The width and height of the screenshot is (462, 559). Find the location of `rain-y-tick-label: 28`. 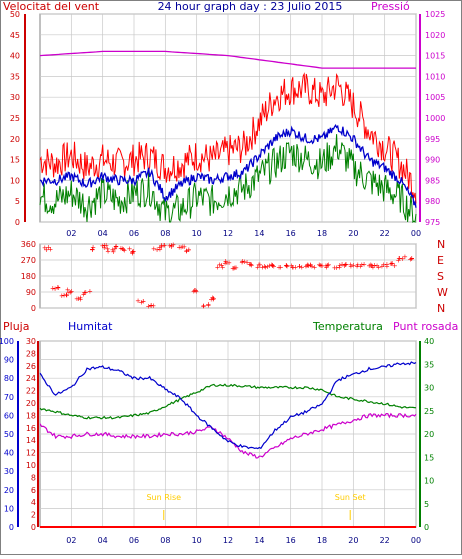

rain-y-tick-label: 28 is located at coordinates (31, 353).